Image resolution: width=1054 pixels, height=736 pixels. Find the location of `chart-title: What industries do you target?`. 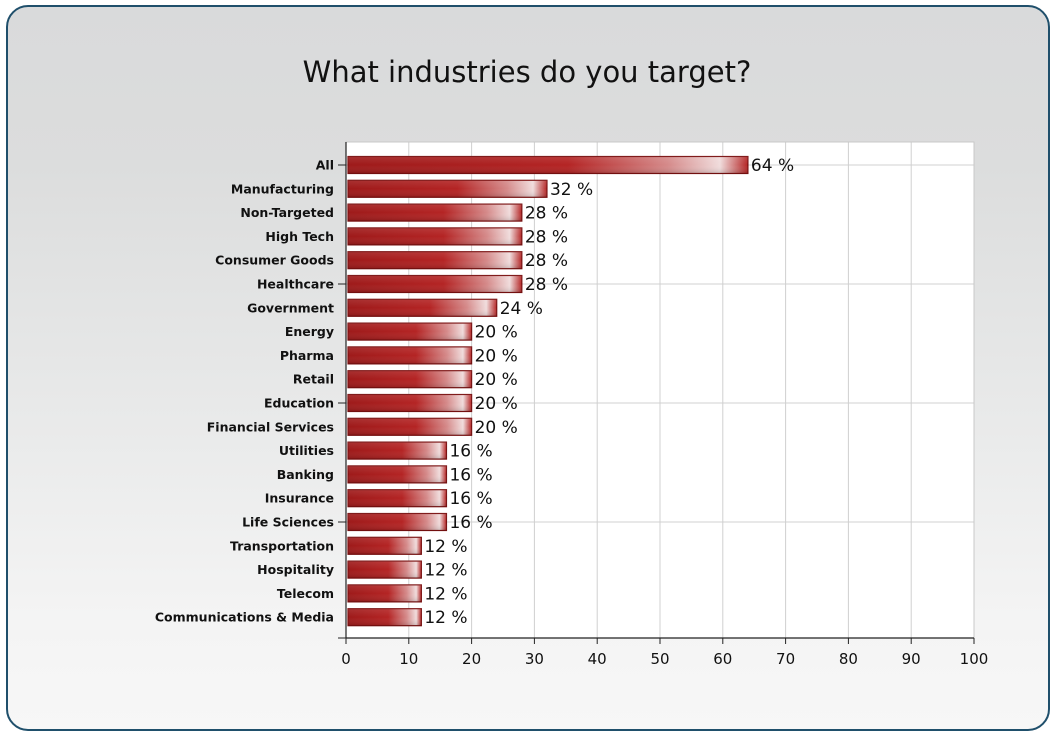

chart-title: What industries do you target? is located at coordinates (527, 72).